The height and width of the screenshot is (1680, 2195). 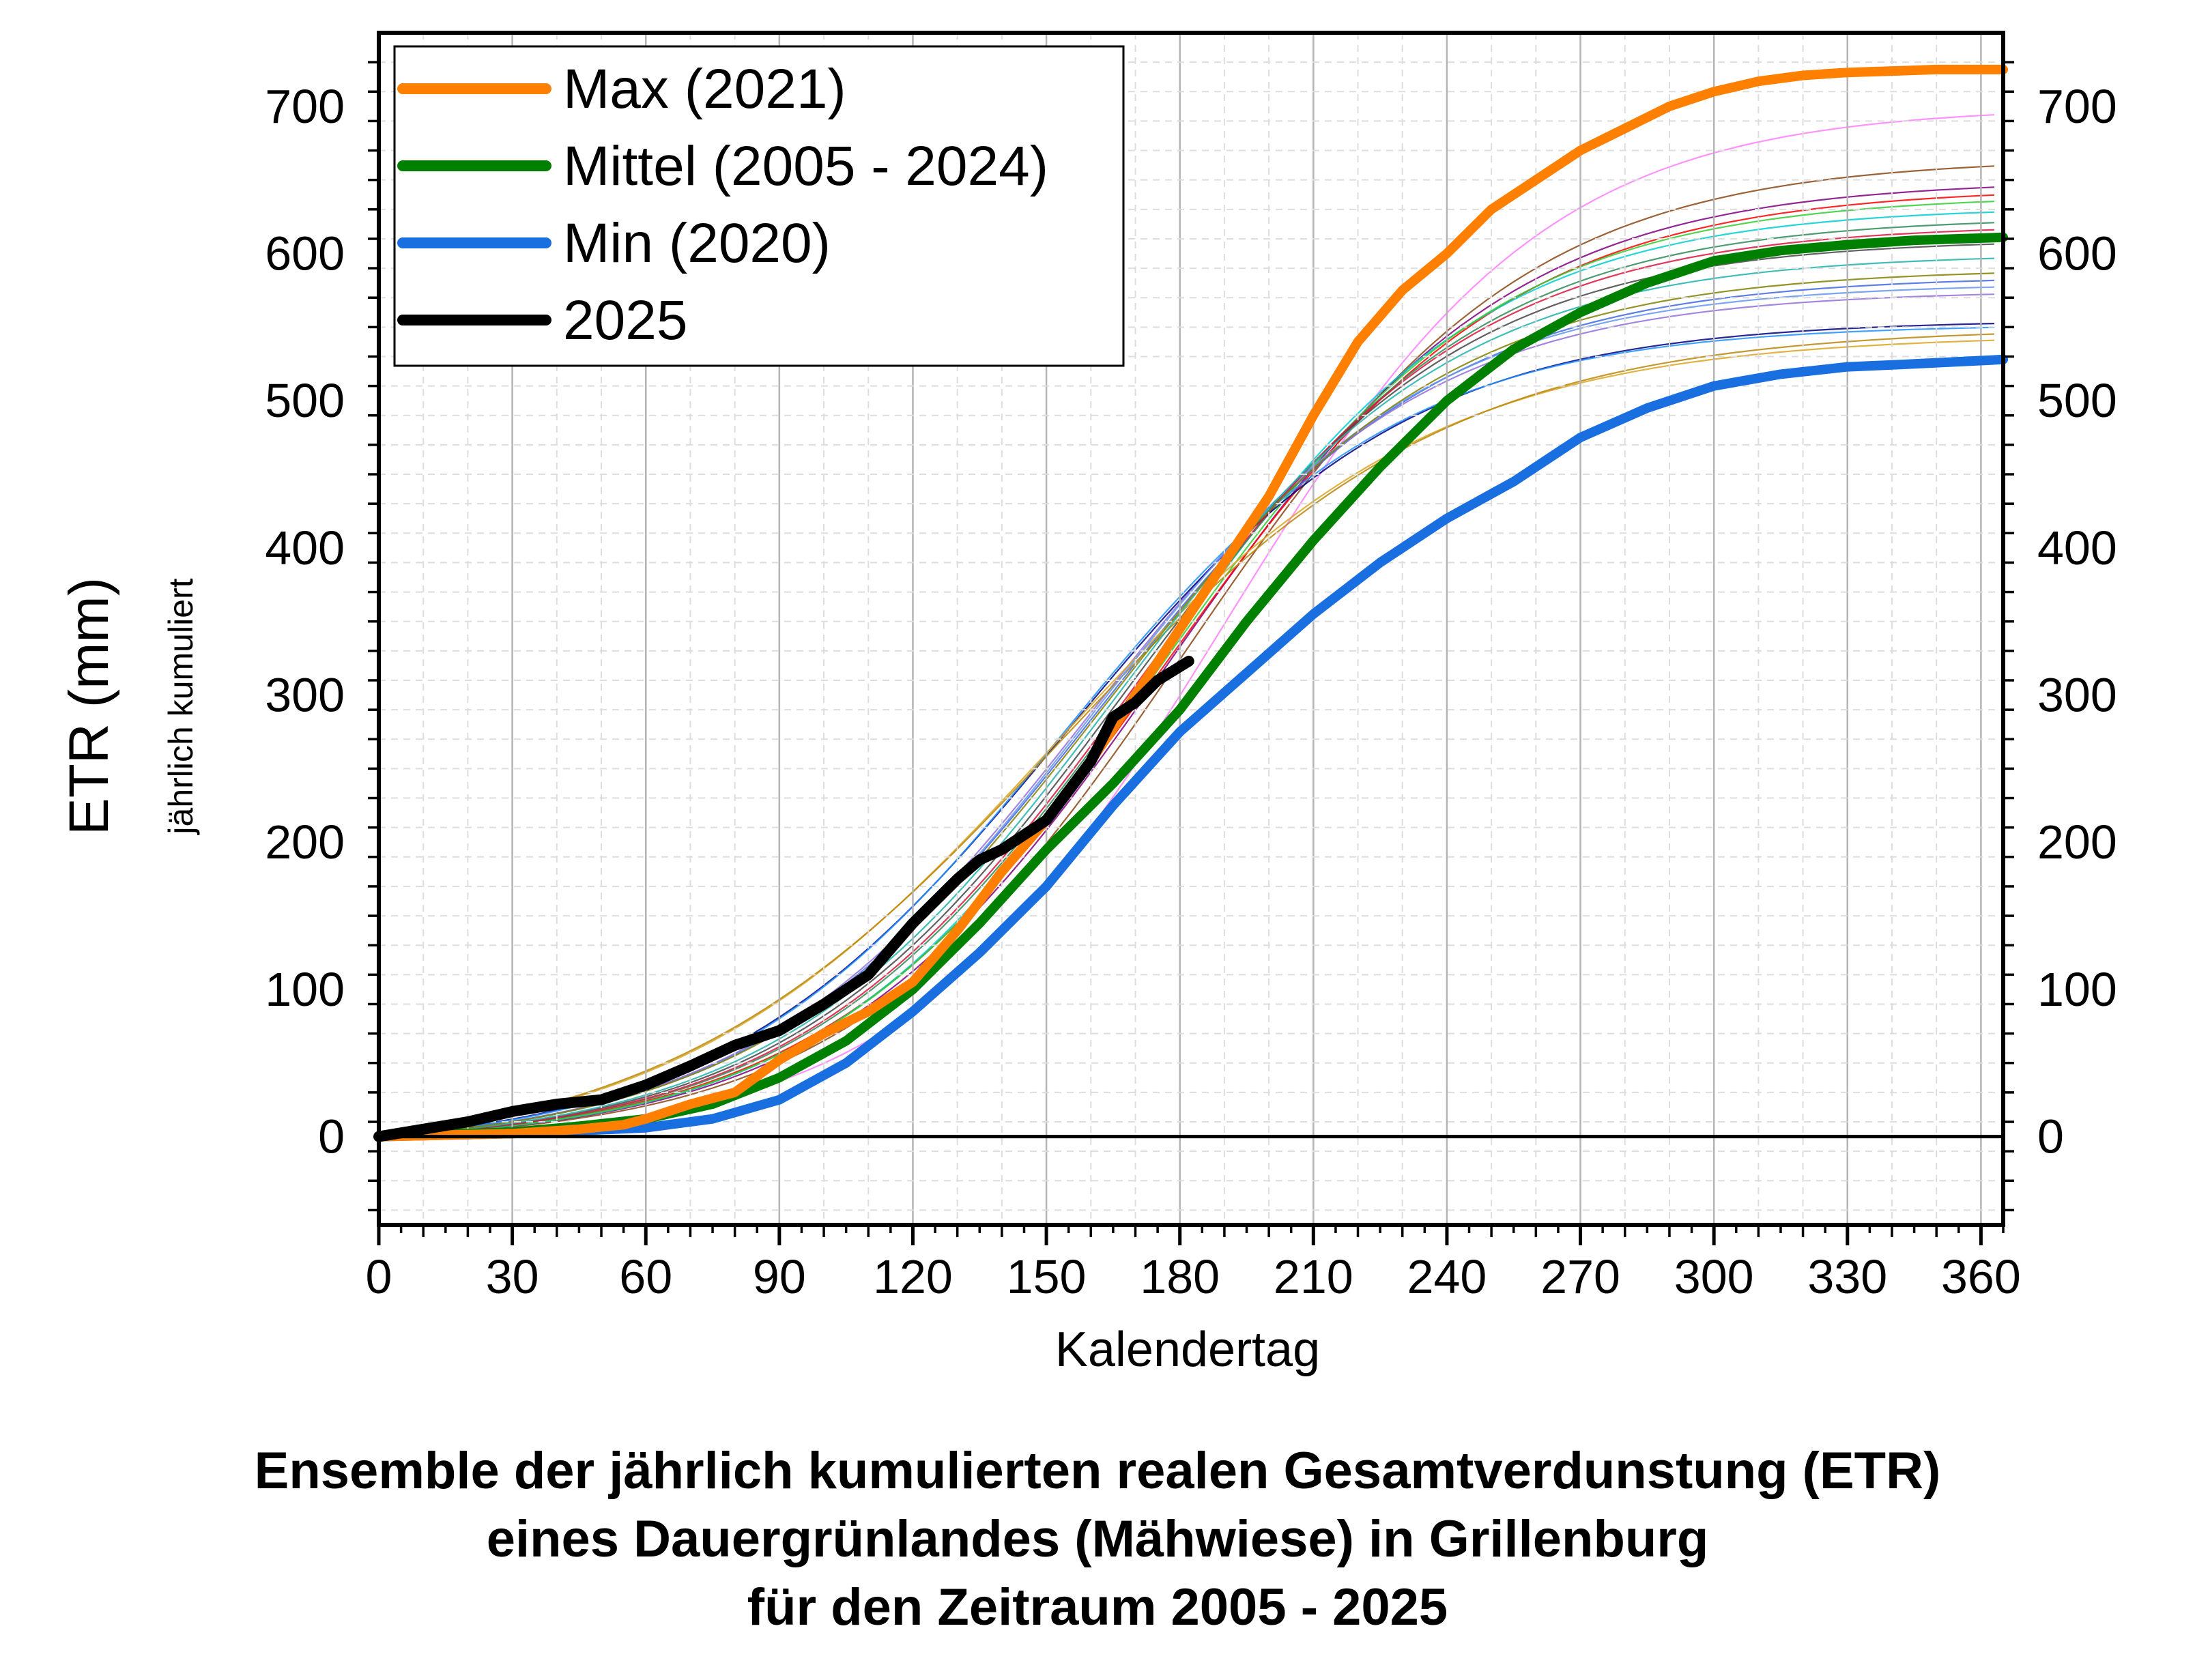 What do you see at coordinates (2077, 989) in the screenshot?
I see `y-tick-label-right: 100` at bounding box center [2077, 989].